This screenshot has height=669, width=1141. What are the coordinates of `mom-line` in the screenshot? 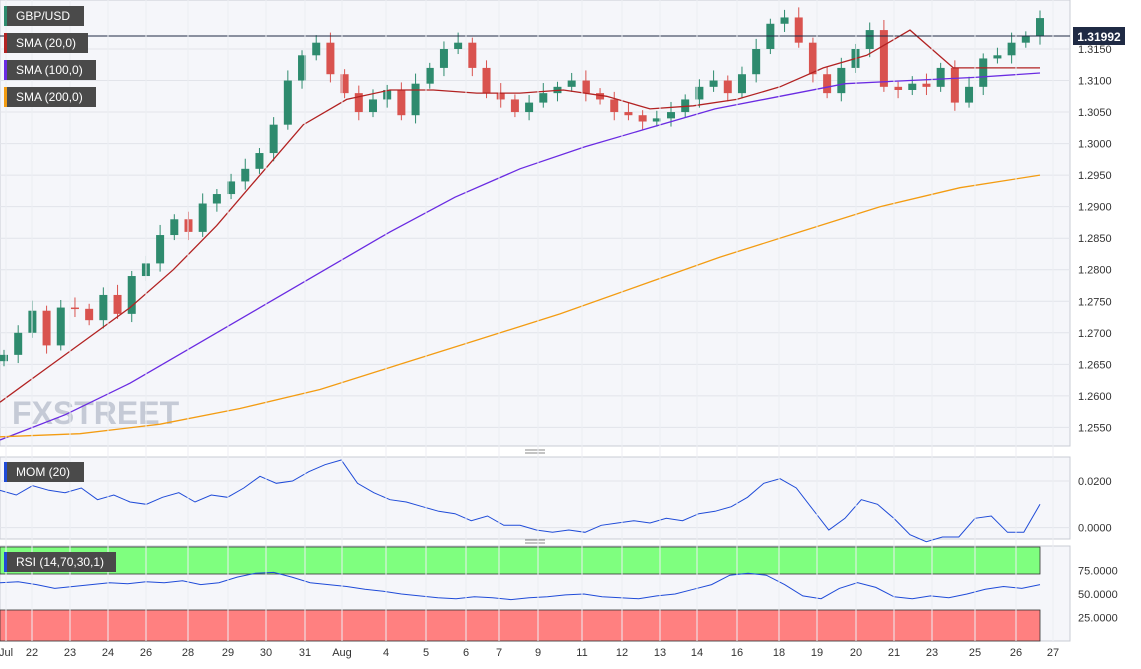 It's located at (520, 501).